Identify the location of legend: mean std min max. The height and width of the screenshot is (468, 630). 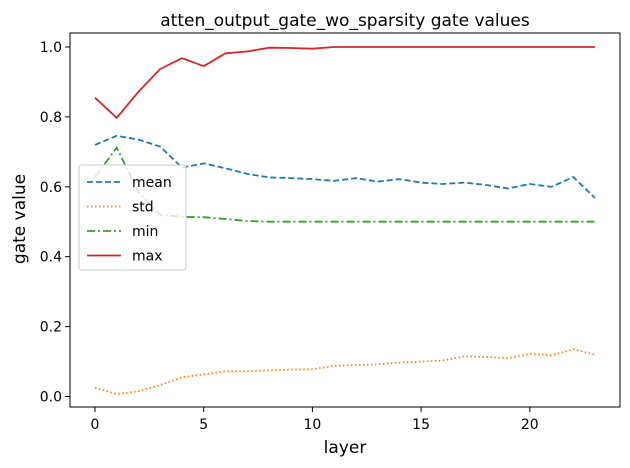
(132, 217).